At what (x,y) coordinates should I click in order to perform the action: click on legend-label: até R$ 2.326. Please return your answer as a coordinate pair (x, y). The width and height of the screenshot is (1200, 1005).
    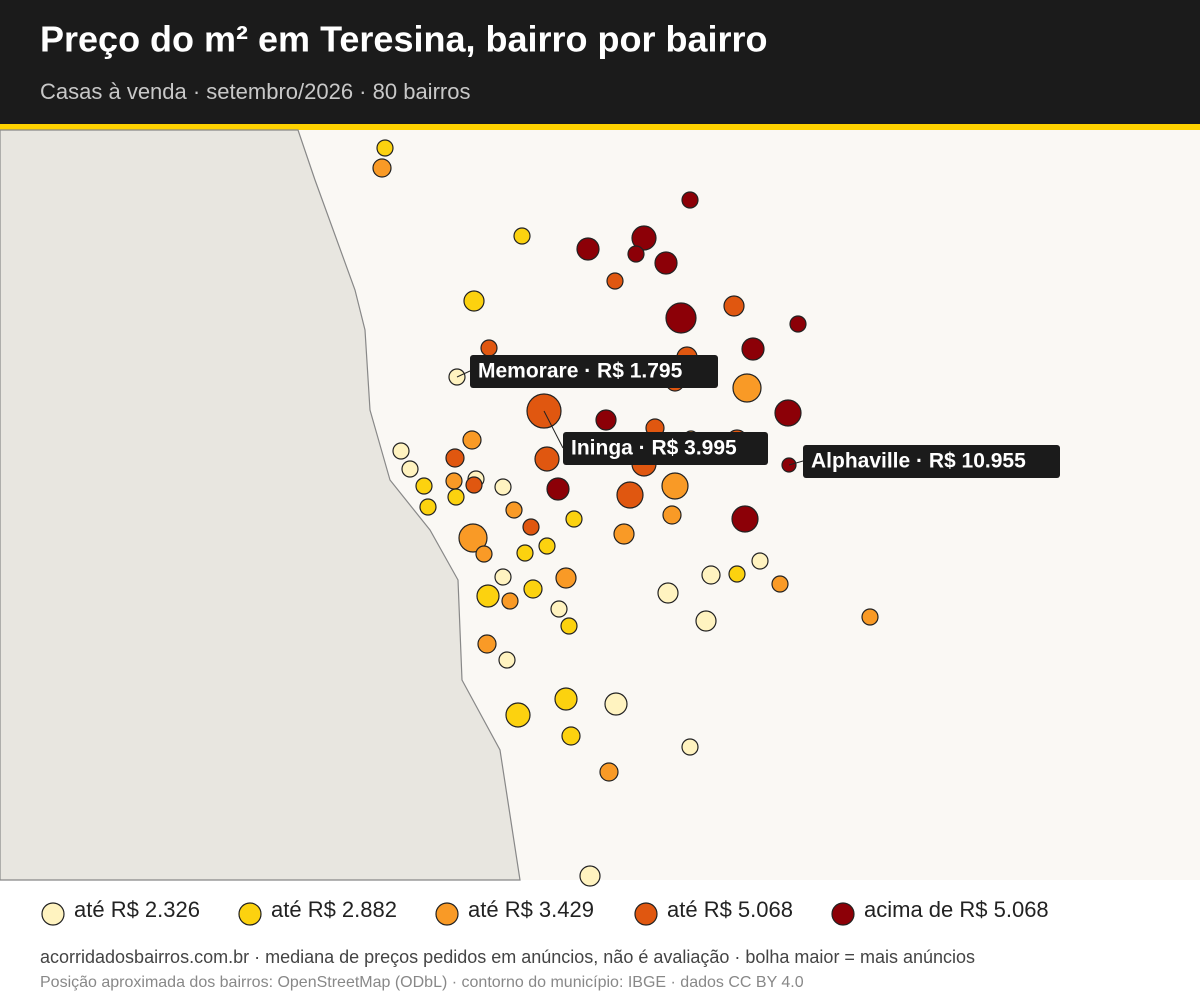
    Looking at the image, I should click on (137, 909).